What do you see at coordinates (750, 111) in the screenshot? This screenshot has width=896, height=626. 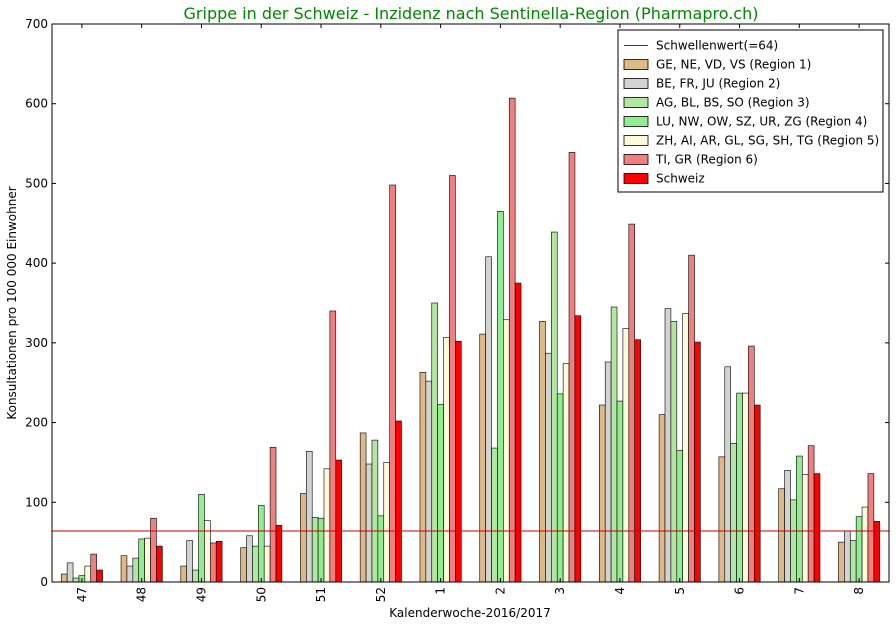 I see `legend-box` at bounding box center [750, 111].